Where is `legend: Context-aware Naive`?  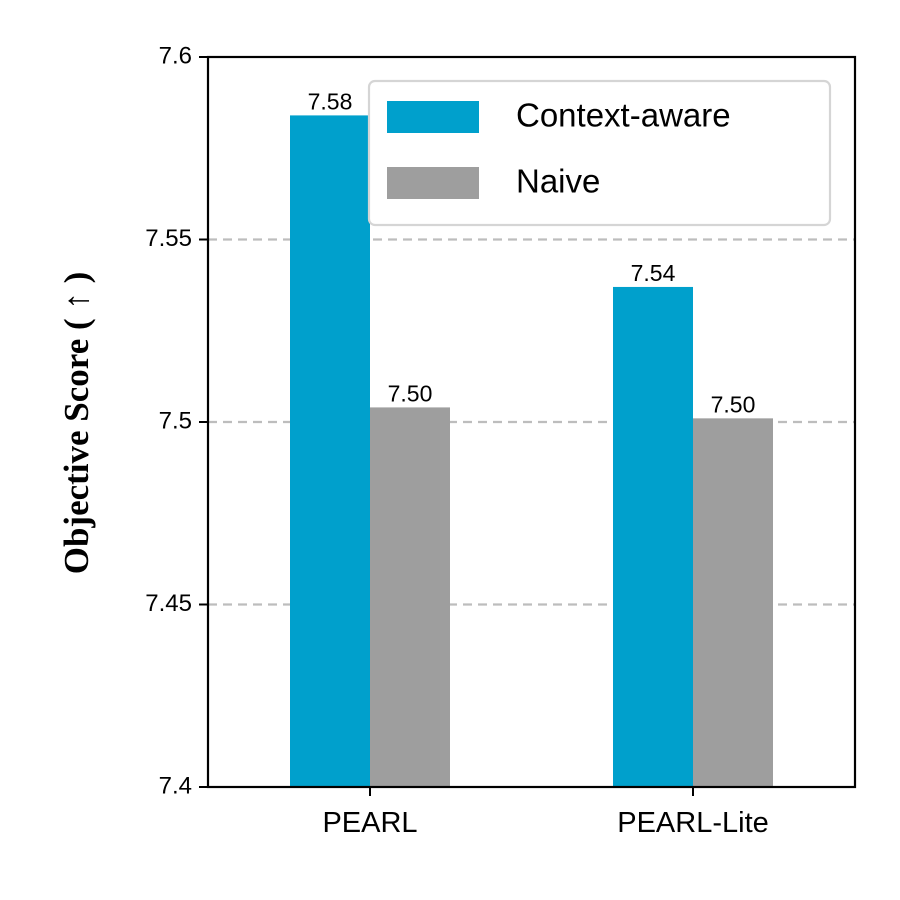 legend: Context-aware Naive is located at coordinates (599, 153).